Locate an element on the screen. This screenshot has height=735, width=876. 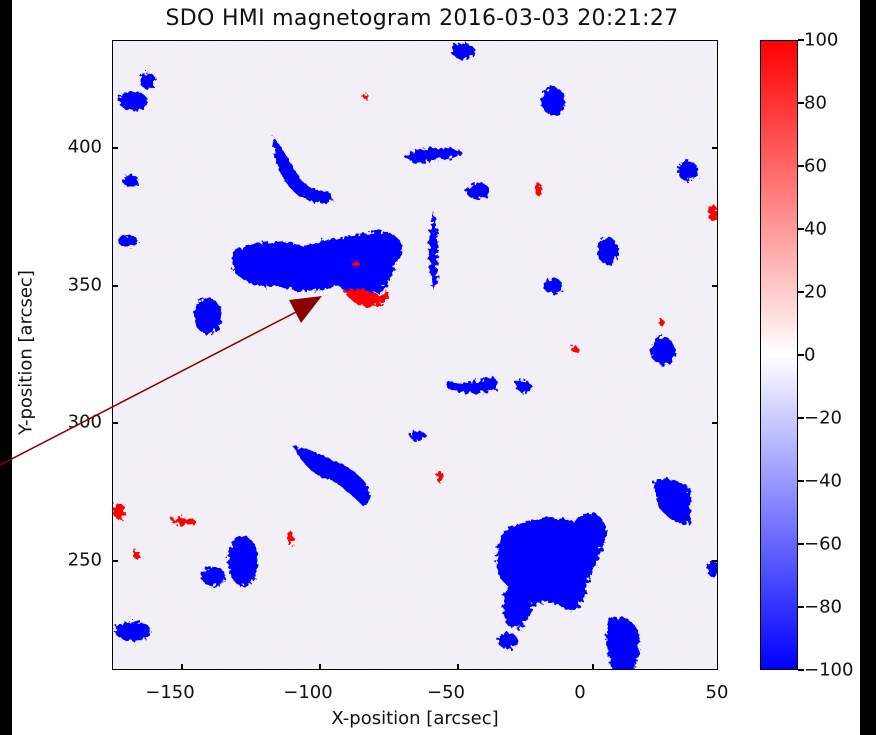
colorbar-tick-label: −40 is located at coordinates (823, 481).